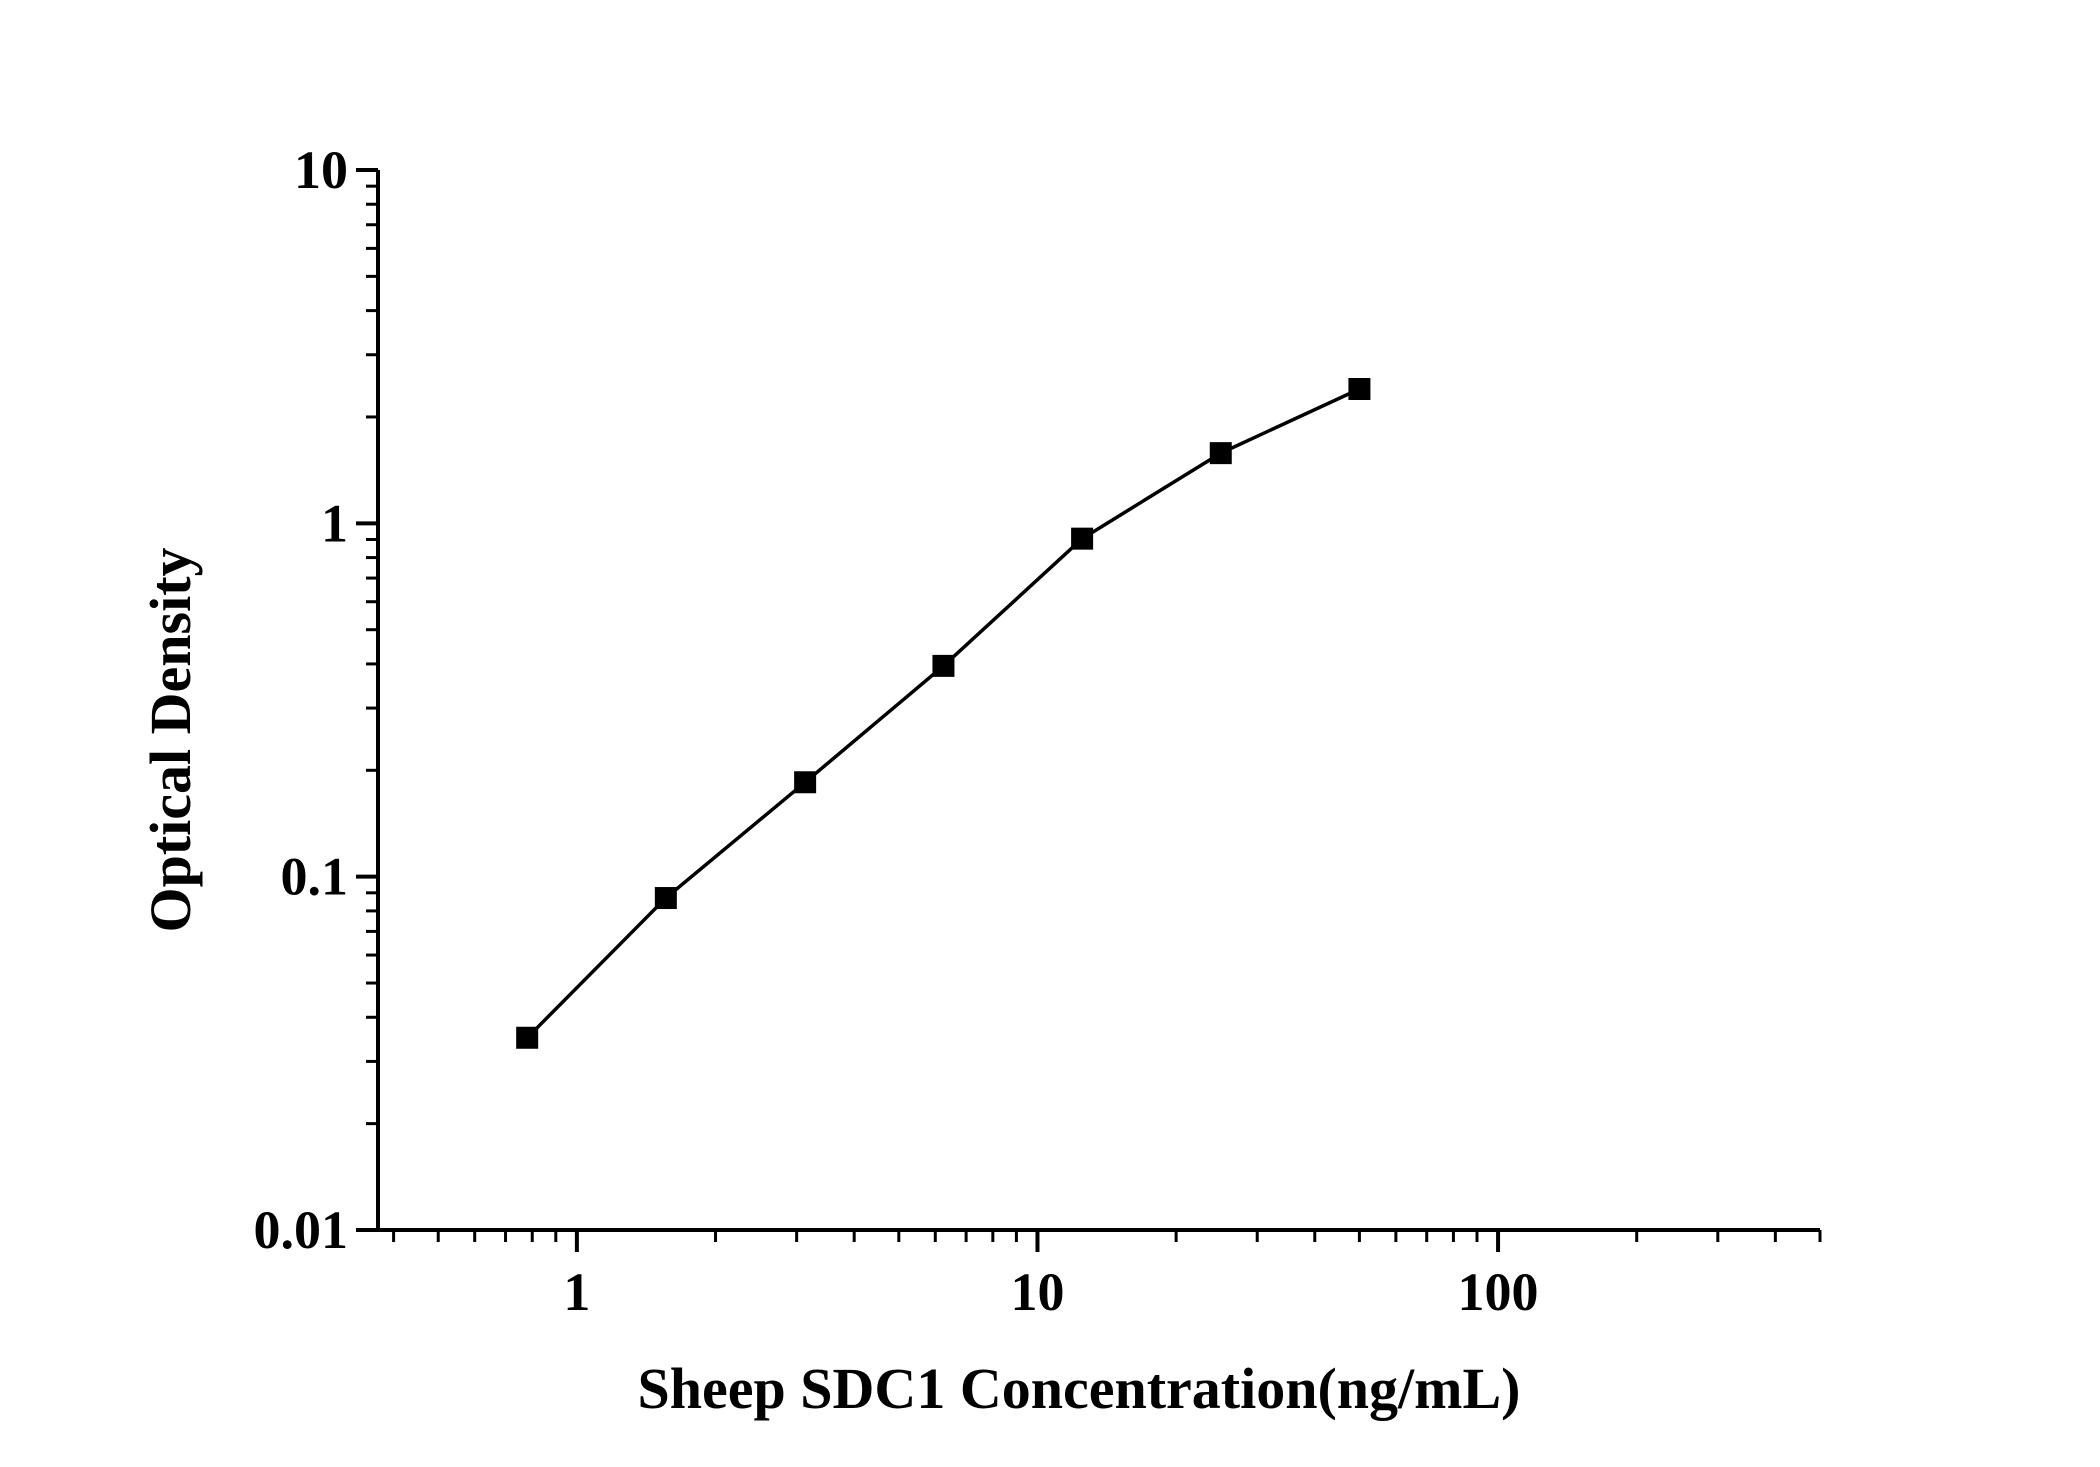 Image resolution: width=2100 pixels, height=1467 pixels. Describe the element at coordinates (170, 739) in the screenshot. I see `y-axis-title: Optical Density` at that location.